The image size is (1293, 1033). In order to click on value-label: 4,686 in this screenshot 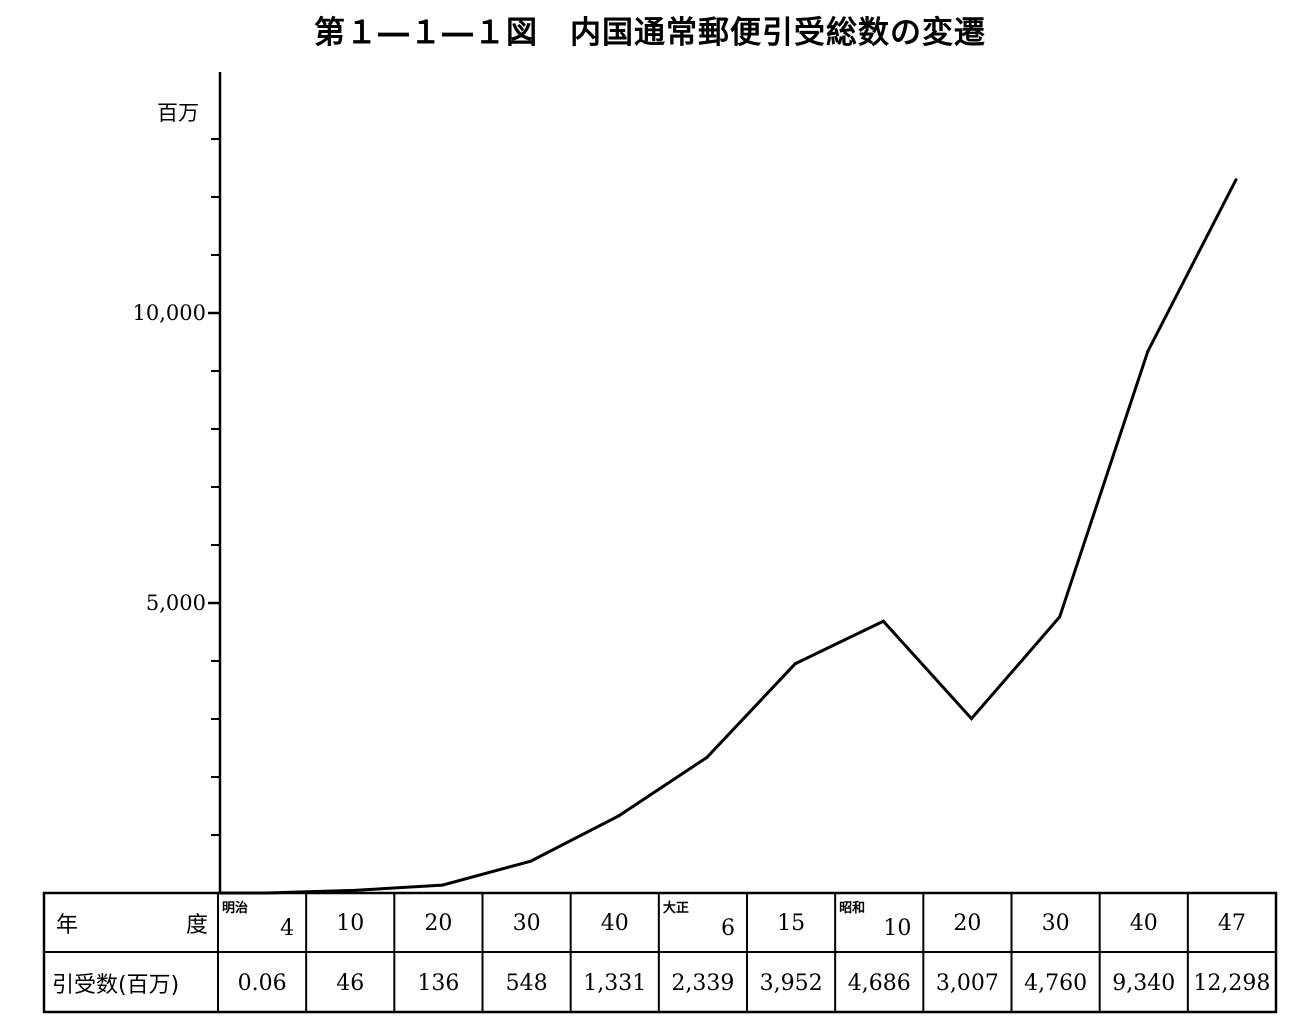, I will do `click(879, 983)`.